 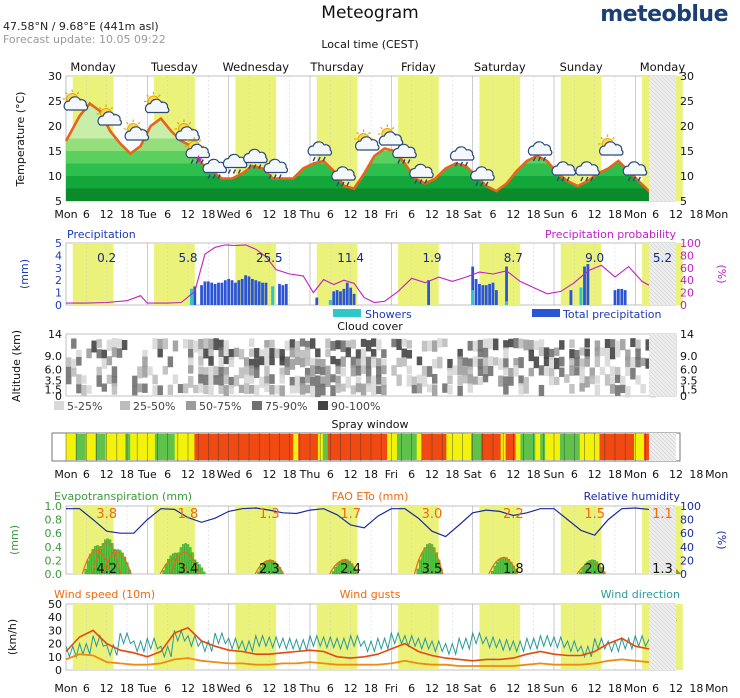 What do you see at coordinates (101, 234) in the screenshot?
I see `precipitation-title: Precipitation` at bounding box center [101, 234].